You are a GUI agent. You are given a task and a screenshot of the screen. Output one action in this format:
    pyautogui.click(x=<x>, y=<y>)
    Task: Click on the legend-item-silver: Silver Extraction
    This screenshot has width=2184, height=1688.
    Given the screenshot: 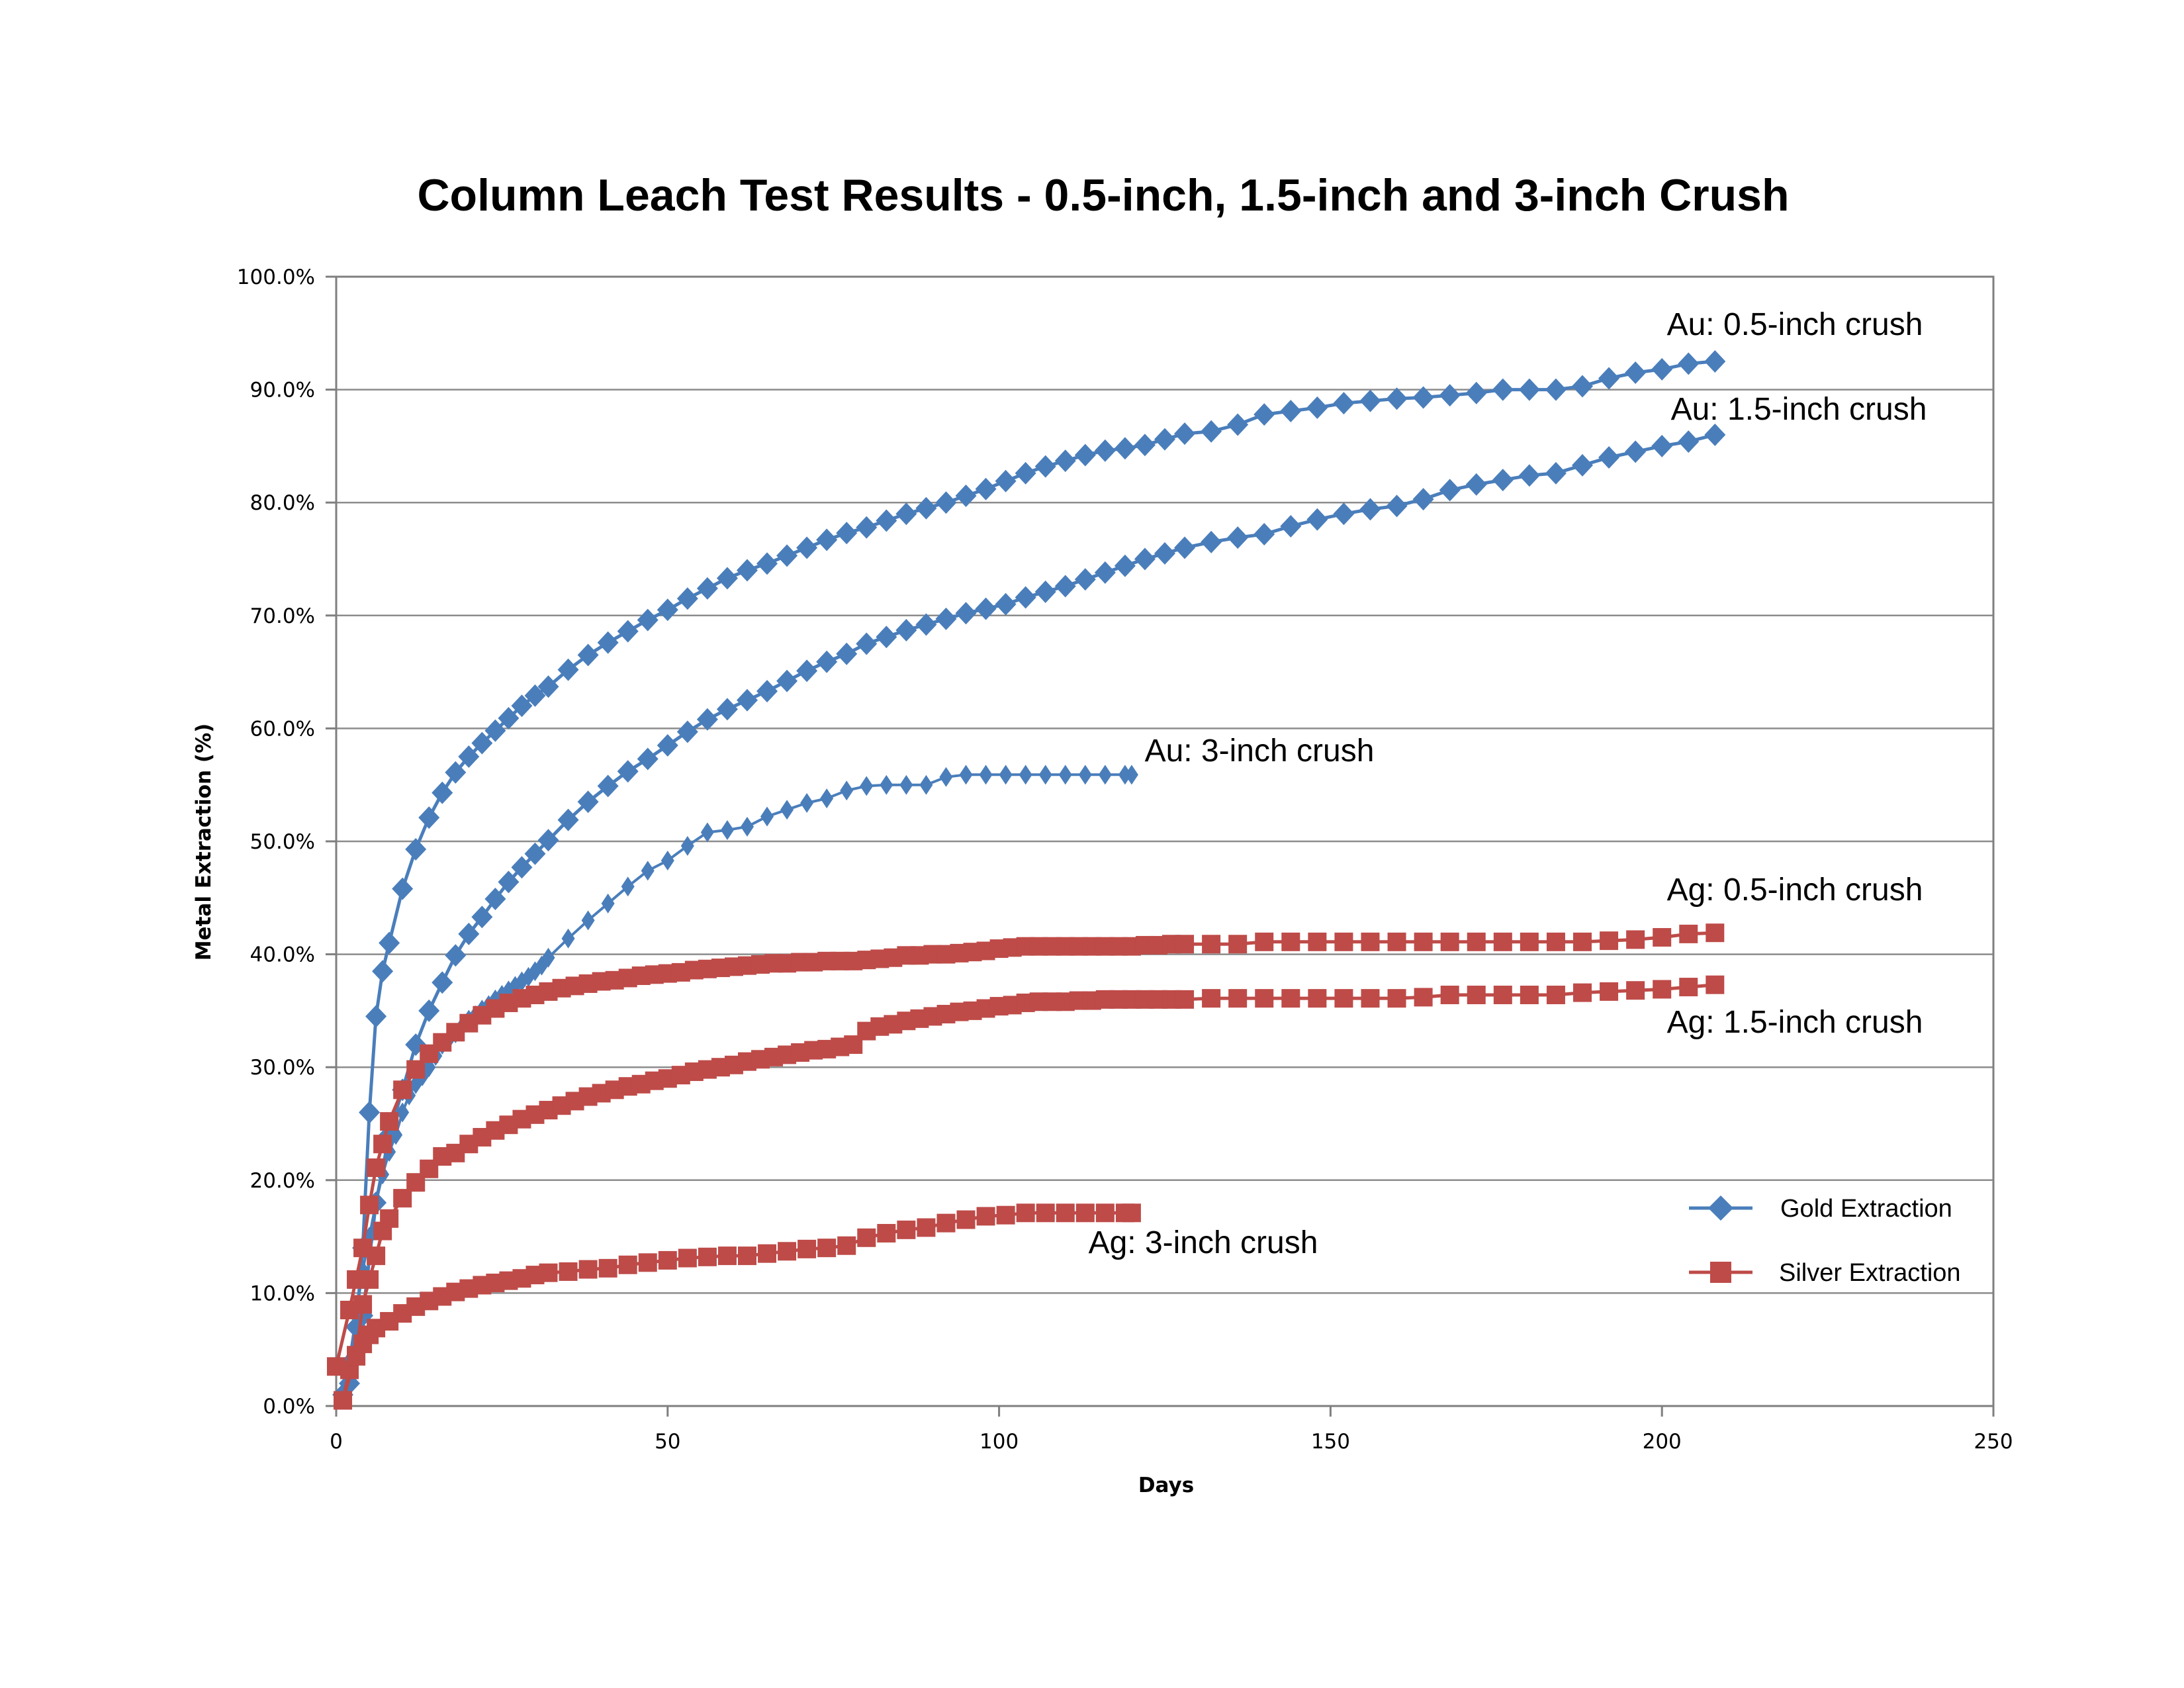 What is the action you would take?
    pyautogui.click(x=1825, y=1273)
    